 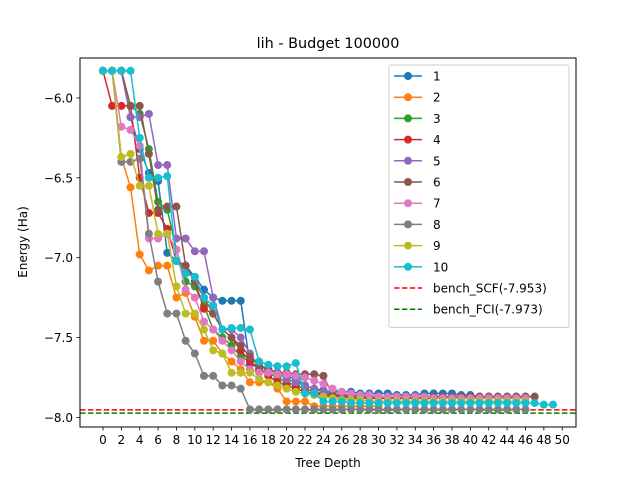 What do you see at coordinates (525, 440) in the screenshot?
I see `x-tick-label: 46` at bounding box center [525, 440].